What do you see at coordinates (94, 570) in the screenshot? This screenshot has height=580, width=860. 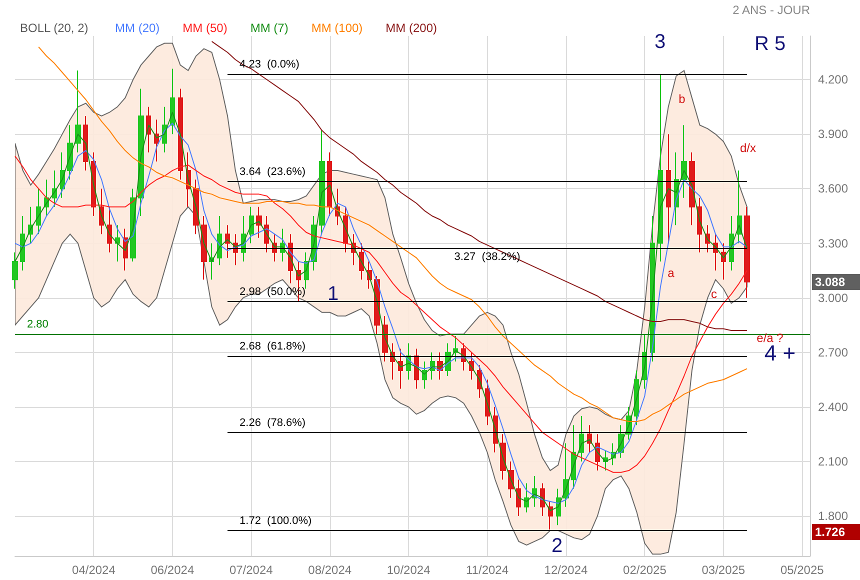 I see `x-tick-label: 04/2024` at bounding box center [94, 570].